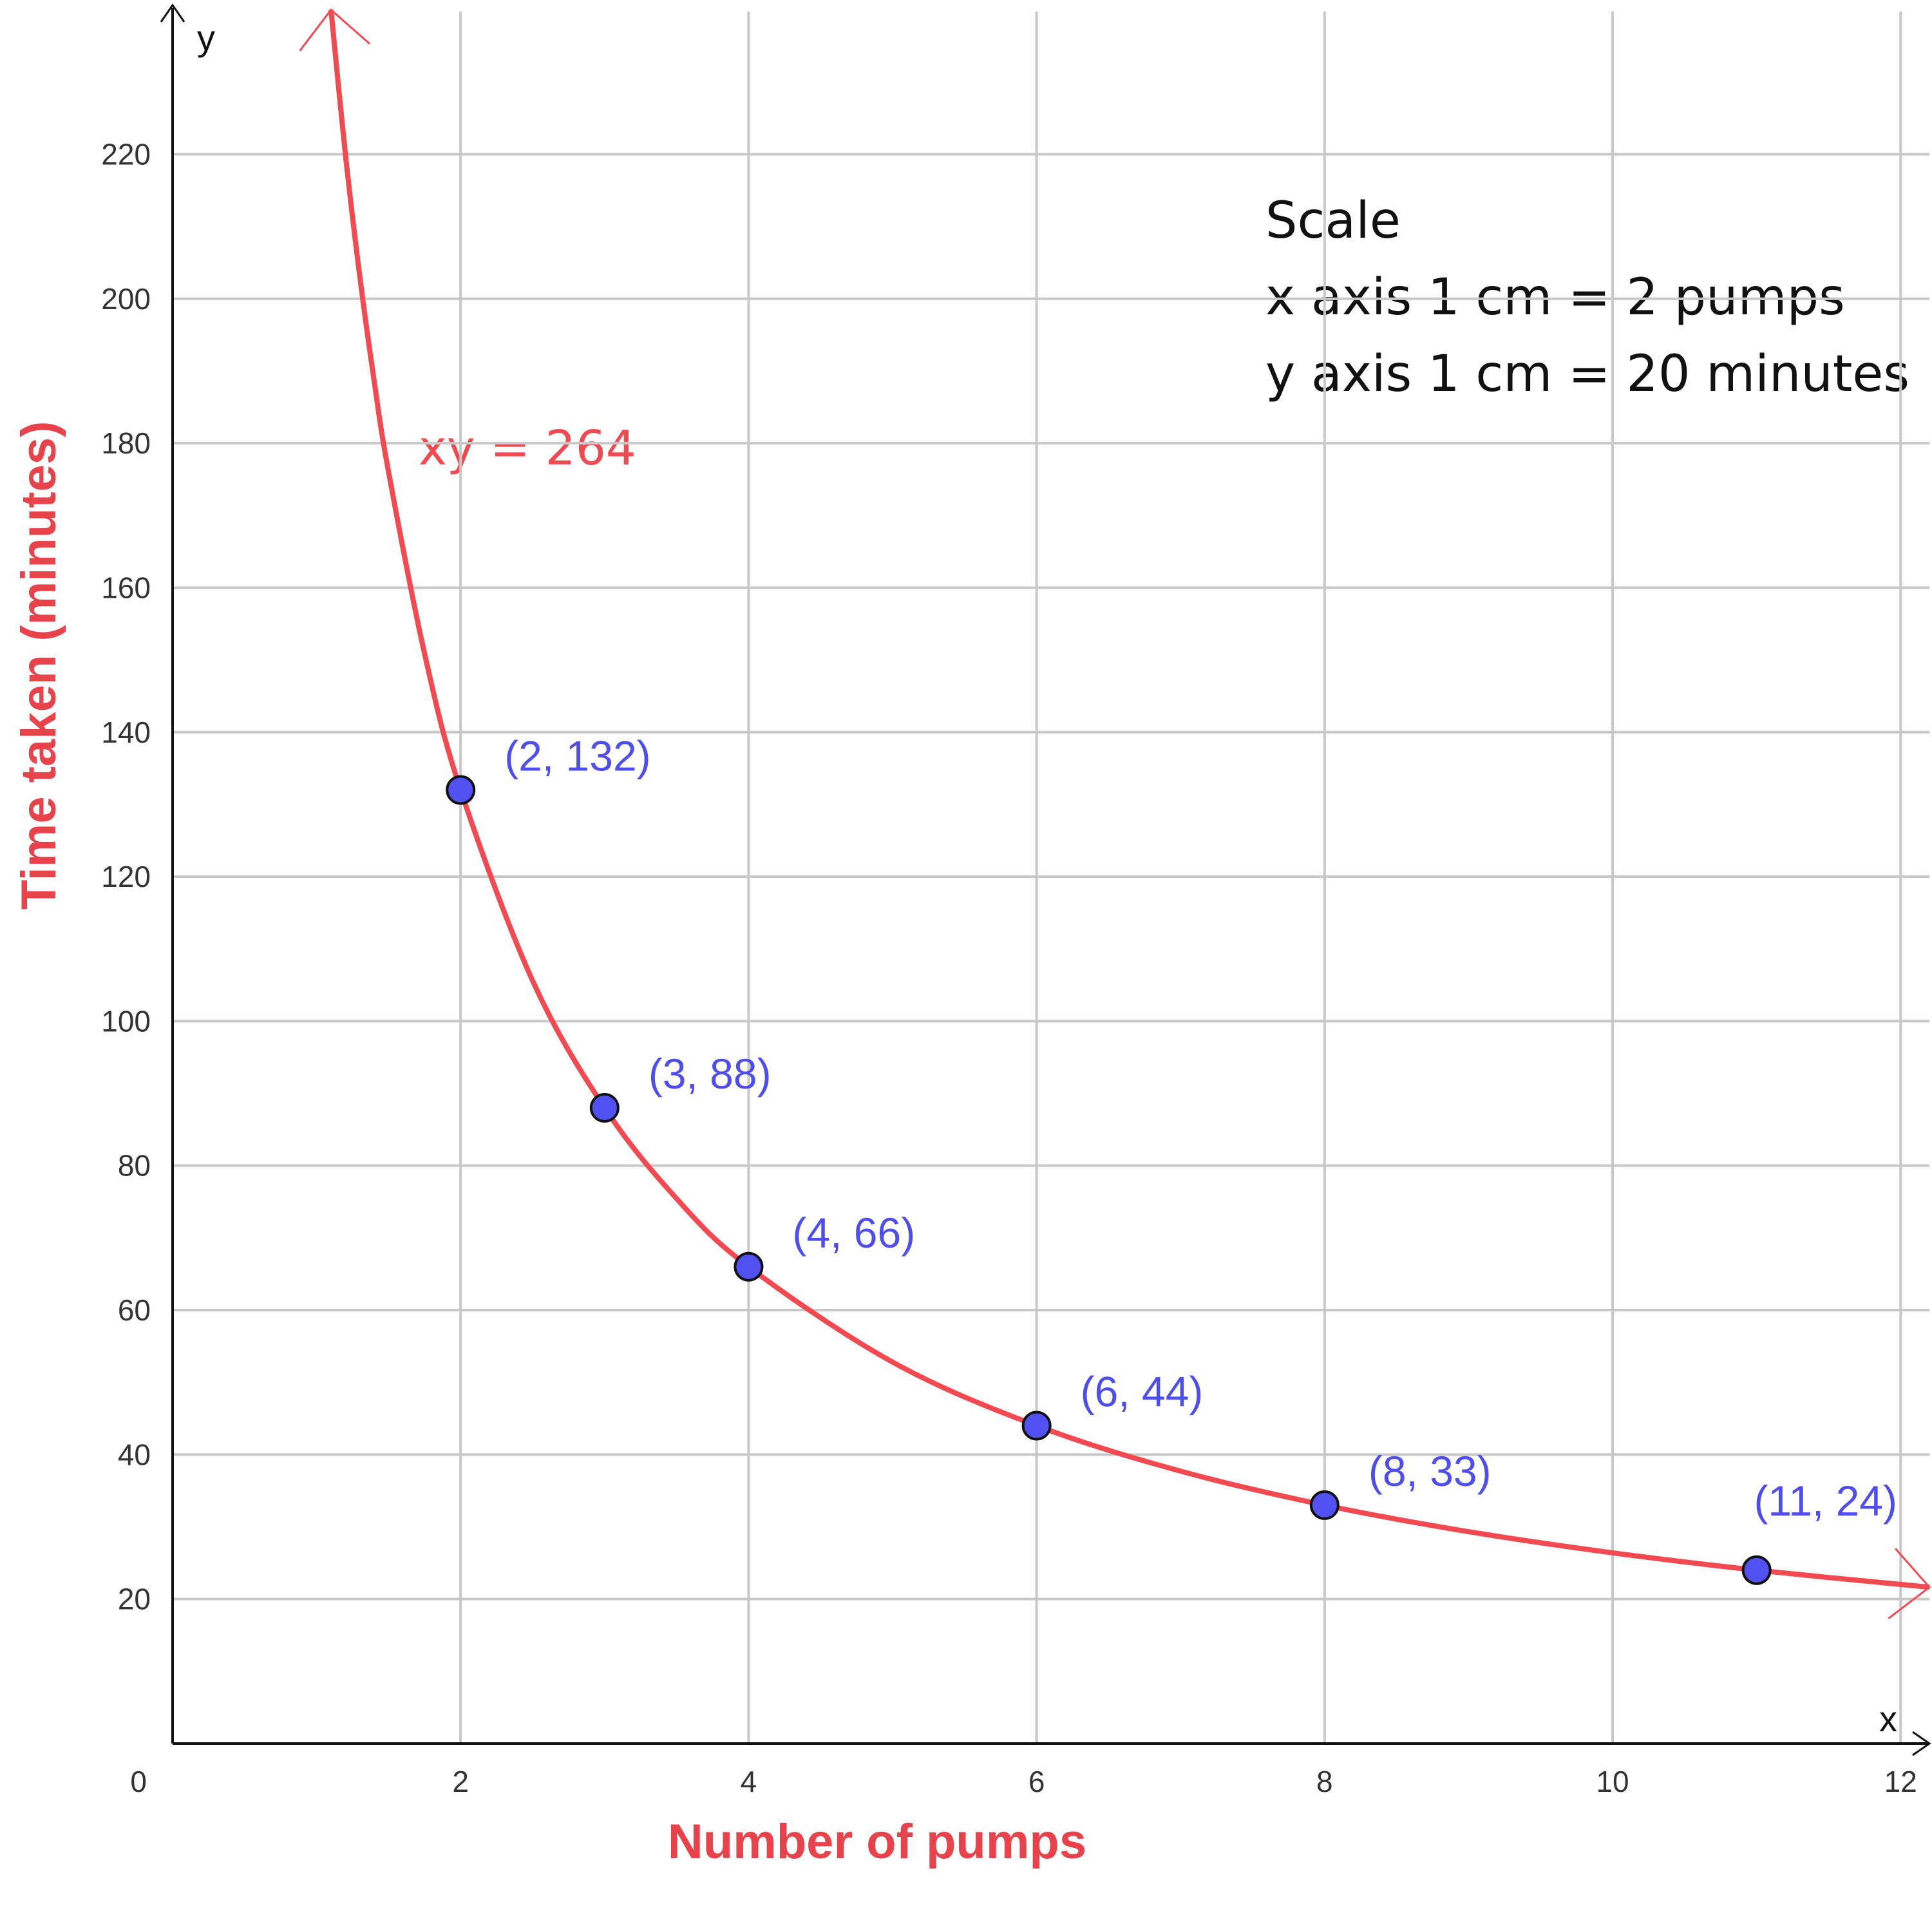 The height and width of the screenshot is (1911, 1932). I want to click on y-tick-label: 60, so click(135, 1310).